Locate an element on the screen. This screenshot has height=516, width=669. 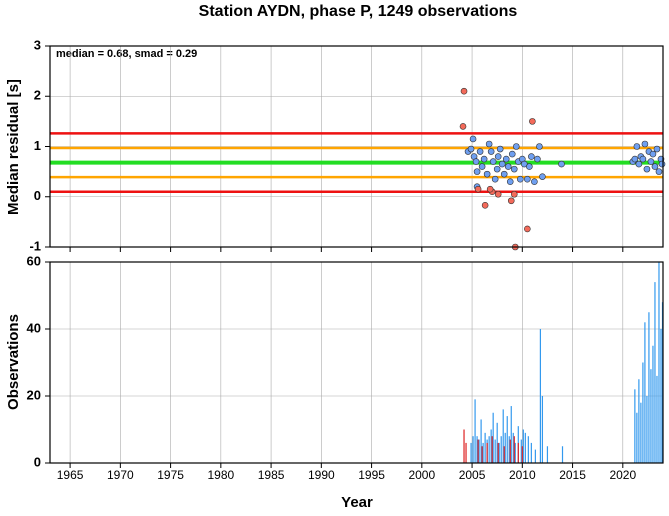
y-tick-label: 3 is located at coordinates (37, 44).